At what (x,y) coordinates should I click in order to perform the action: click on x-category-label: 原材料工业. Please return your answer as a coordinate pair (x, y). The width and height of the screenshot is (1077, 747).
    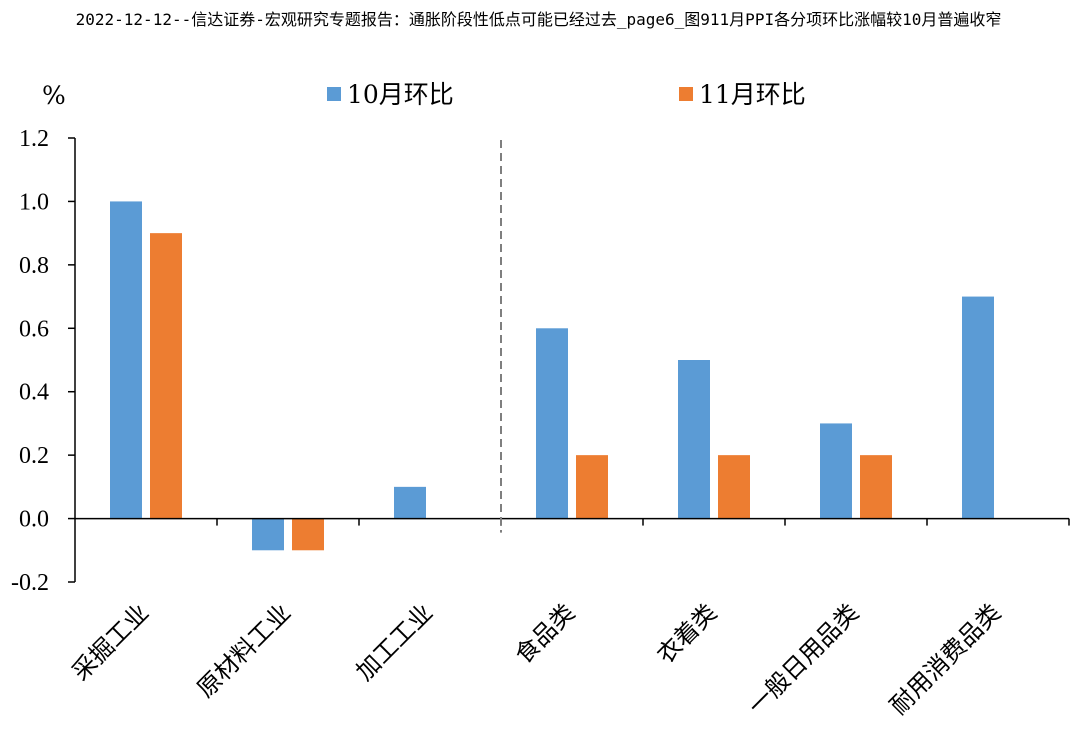
    Looking at the image, I should click on (244, 650).